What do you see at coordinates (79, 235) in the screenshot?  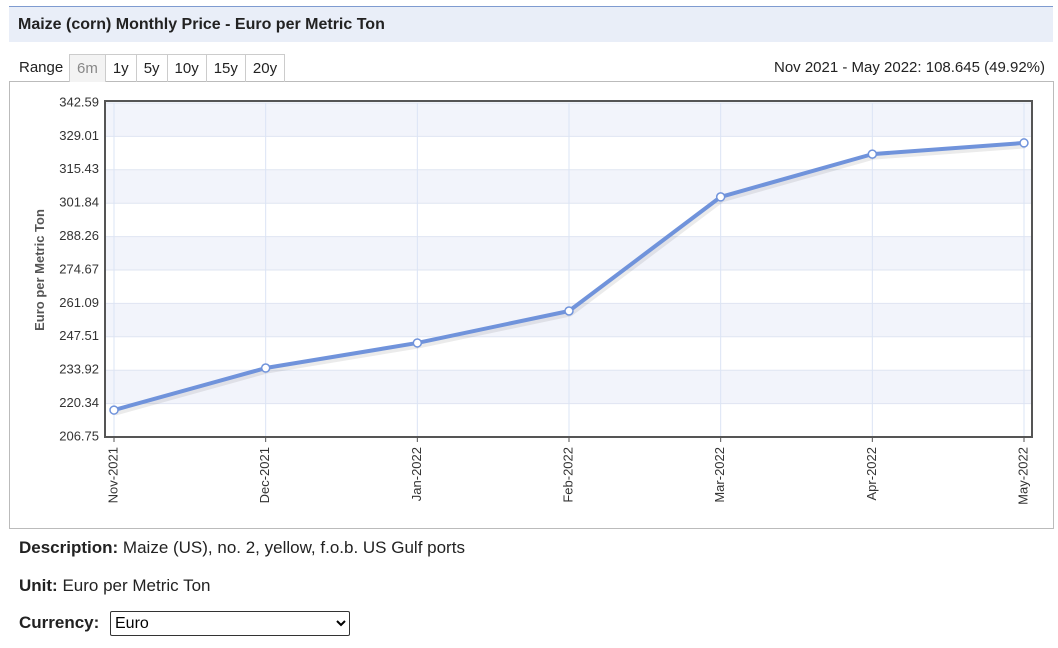 I see `y-tick-label: 288.26` at bounding box center [79, 235].